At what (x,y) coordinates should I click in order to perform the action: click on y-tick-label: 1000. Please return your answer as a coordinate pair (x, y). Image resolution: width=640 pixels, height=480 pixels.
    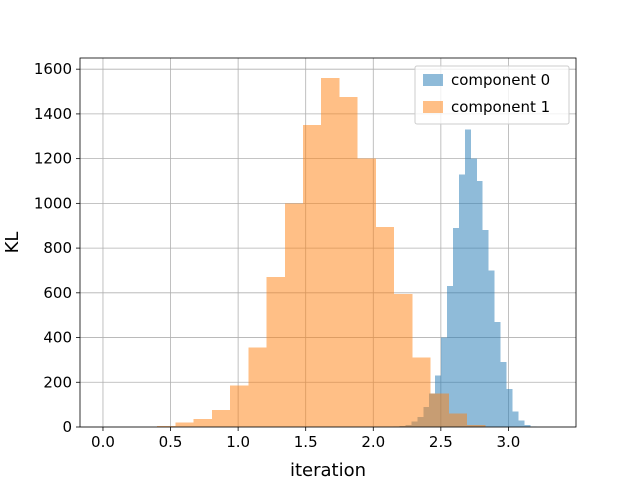
    Looking at the image, I should click on (53, 203).